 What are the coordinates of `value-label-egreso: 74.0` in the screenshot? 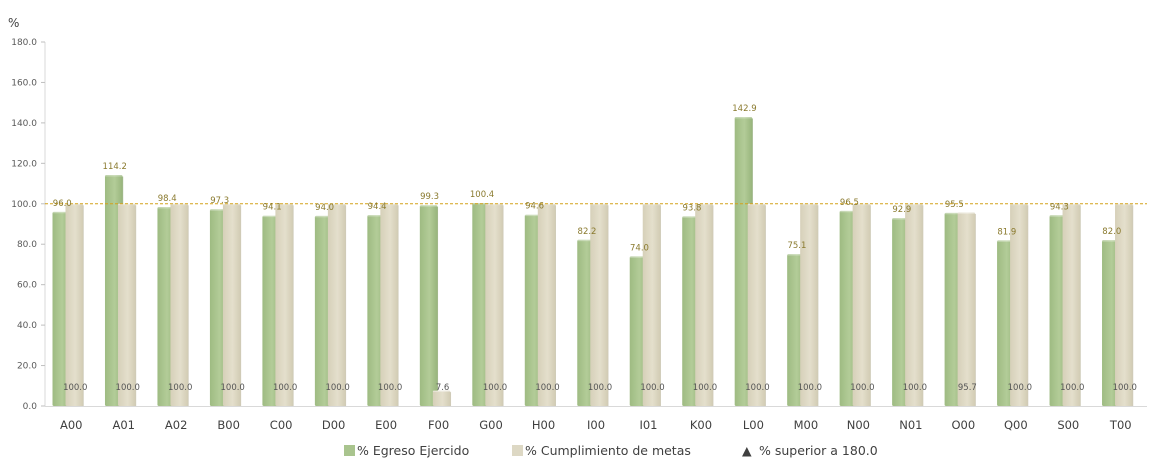 It's located at (639, 248).